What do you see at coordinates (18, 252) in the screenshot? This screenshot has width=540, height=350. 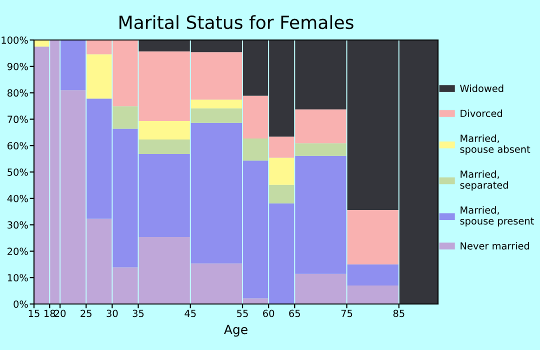 I see `y-tick-label: 20%` at bounding box center [18, 252].